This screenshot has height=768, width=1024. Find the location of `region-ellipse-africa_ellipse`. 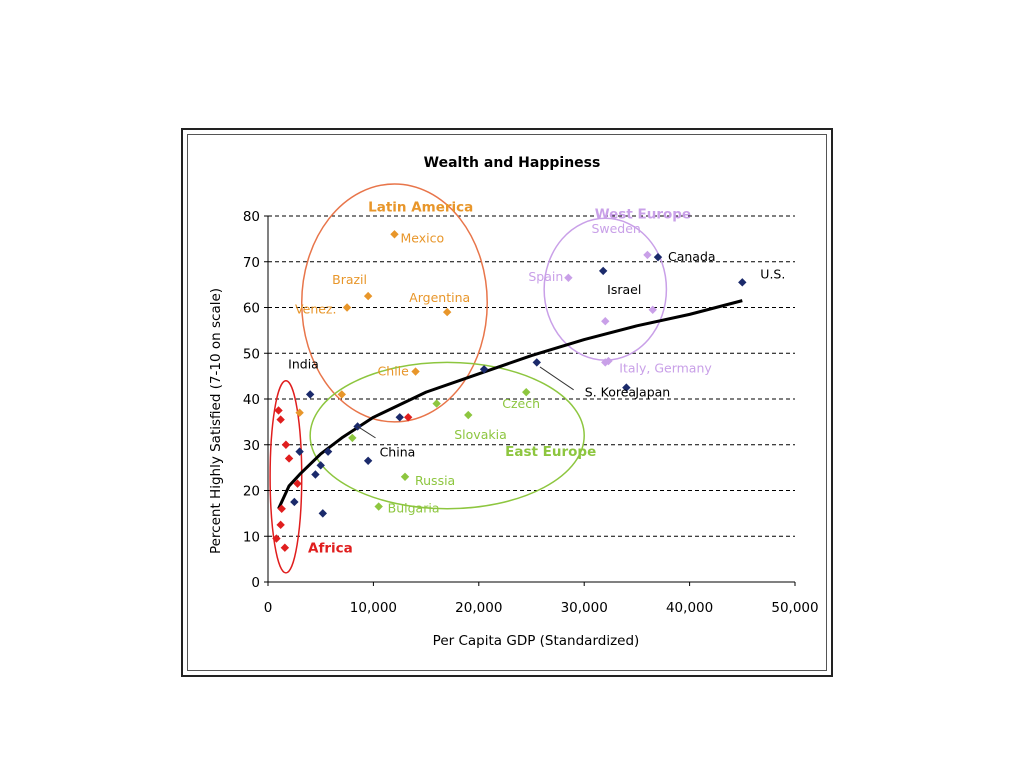

region-ellipse-africa_ellipse is located at coordinates (286, 476).